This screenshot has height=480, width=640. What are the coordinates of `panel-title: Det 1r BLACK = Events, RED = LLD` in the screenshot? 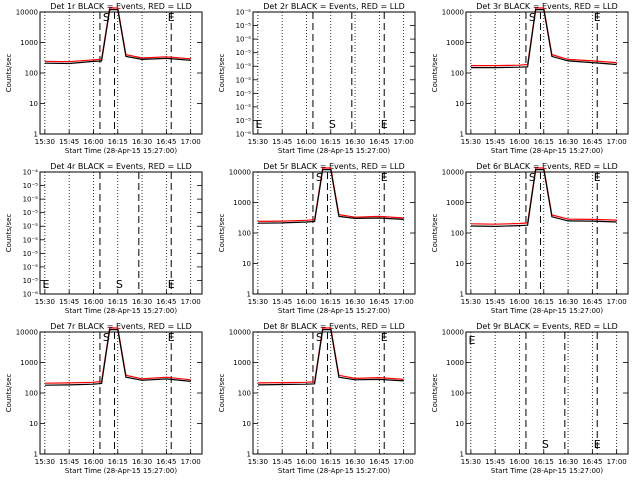 It's located at (121, 6).